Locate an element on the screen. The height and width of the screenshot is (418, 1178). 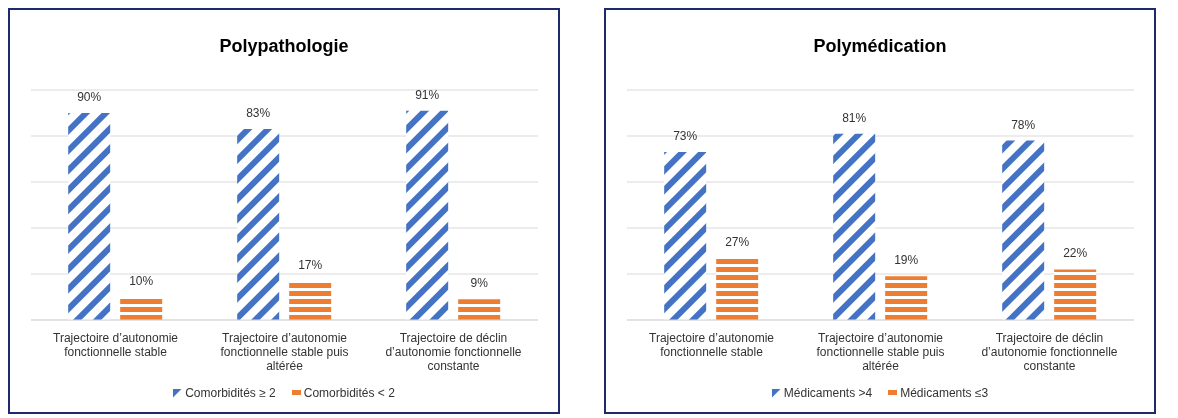
legend-label: Médicaments >4 is located at coordinates (828, 393).